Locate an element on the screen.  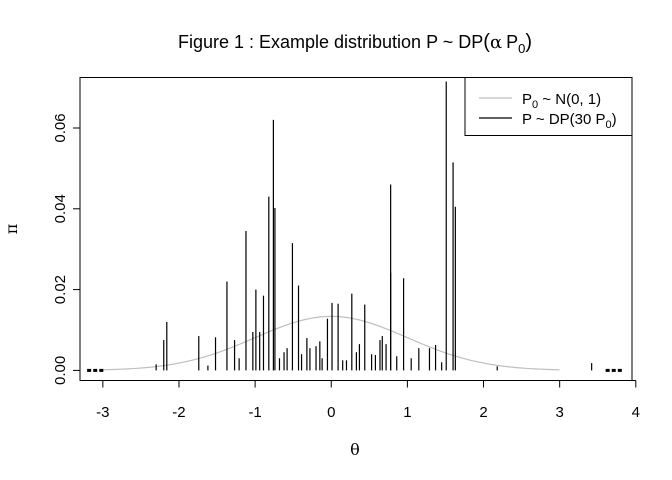
chart-title-subscript: 0 is located at coordinates (521, 48).